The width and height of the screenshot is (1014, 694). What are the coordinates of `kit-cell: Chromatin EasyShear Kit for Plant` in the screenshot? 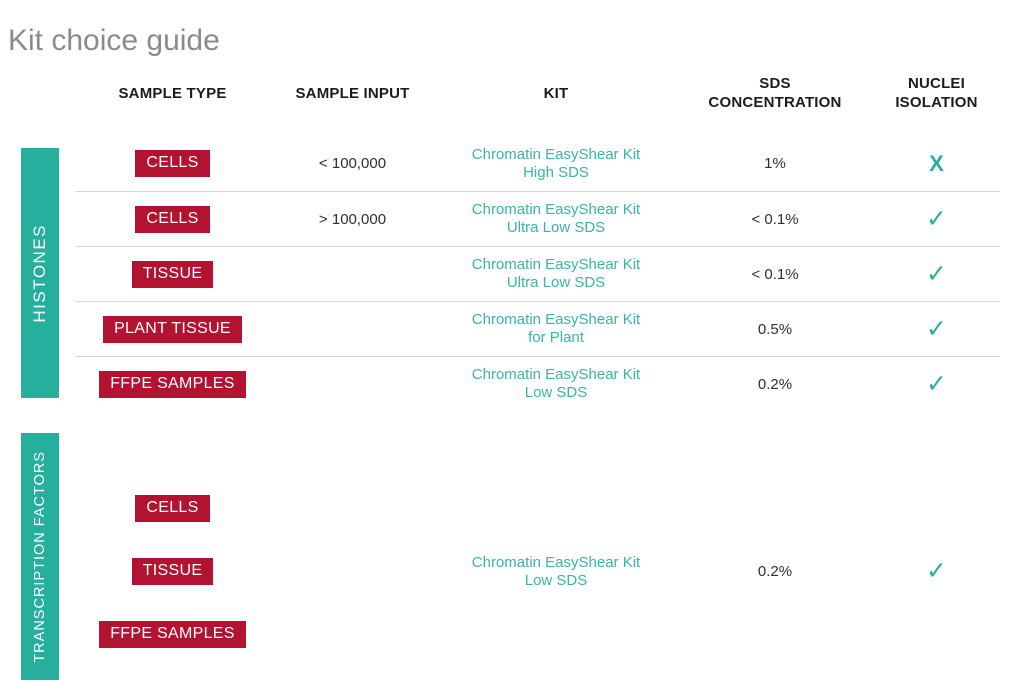 It's located at (556, 329).